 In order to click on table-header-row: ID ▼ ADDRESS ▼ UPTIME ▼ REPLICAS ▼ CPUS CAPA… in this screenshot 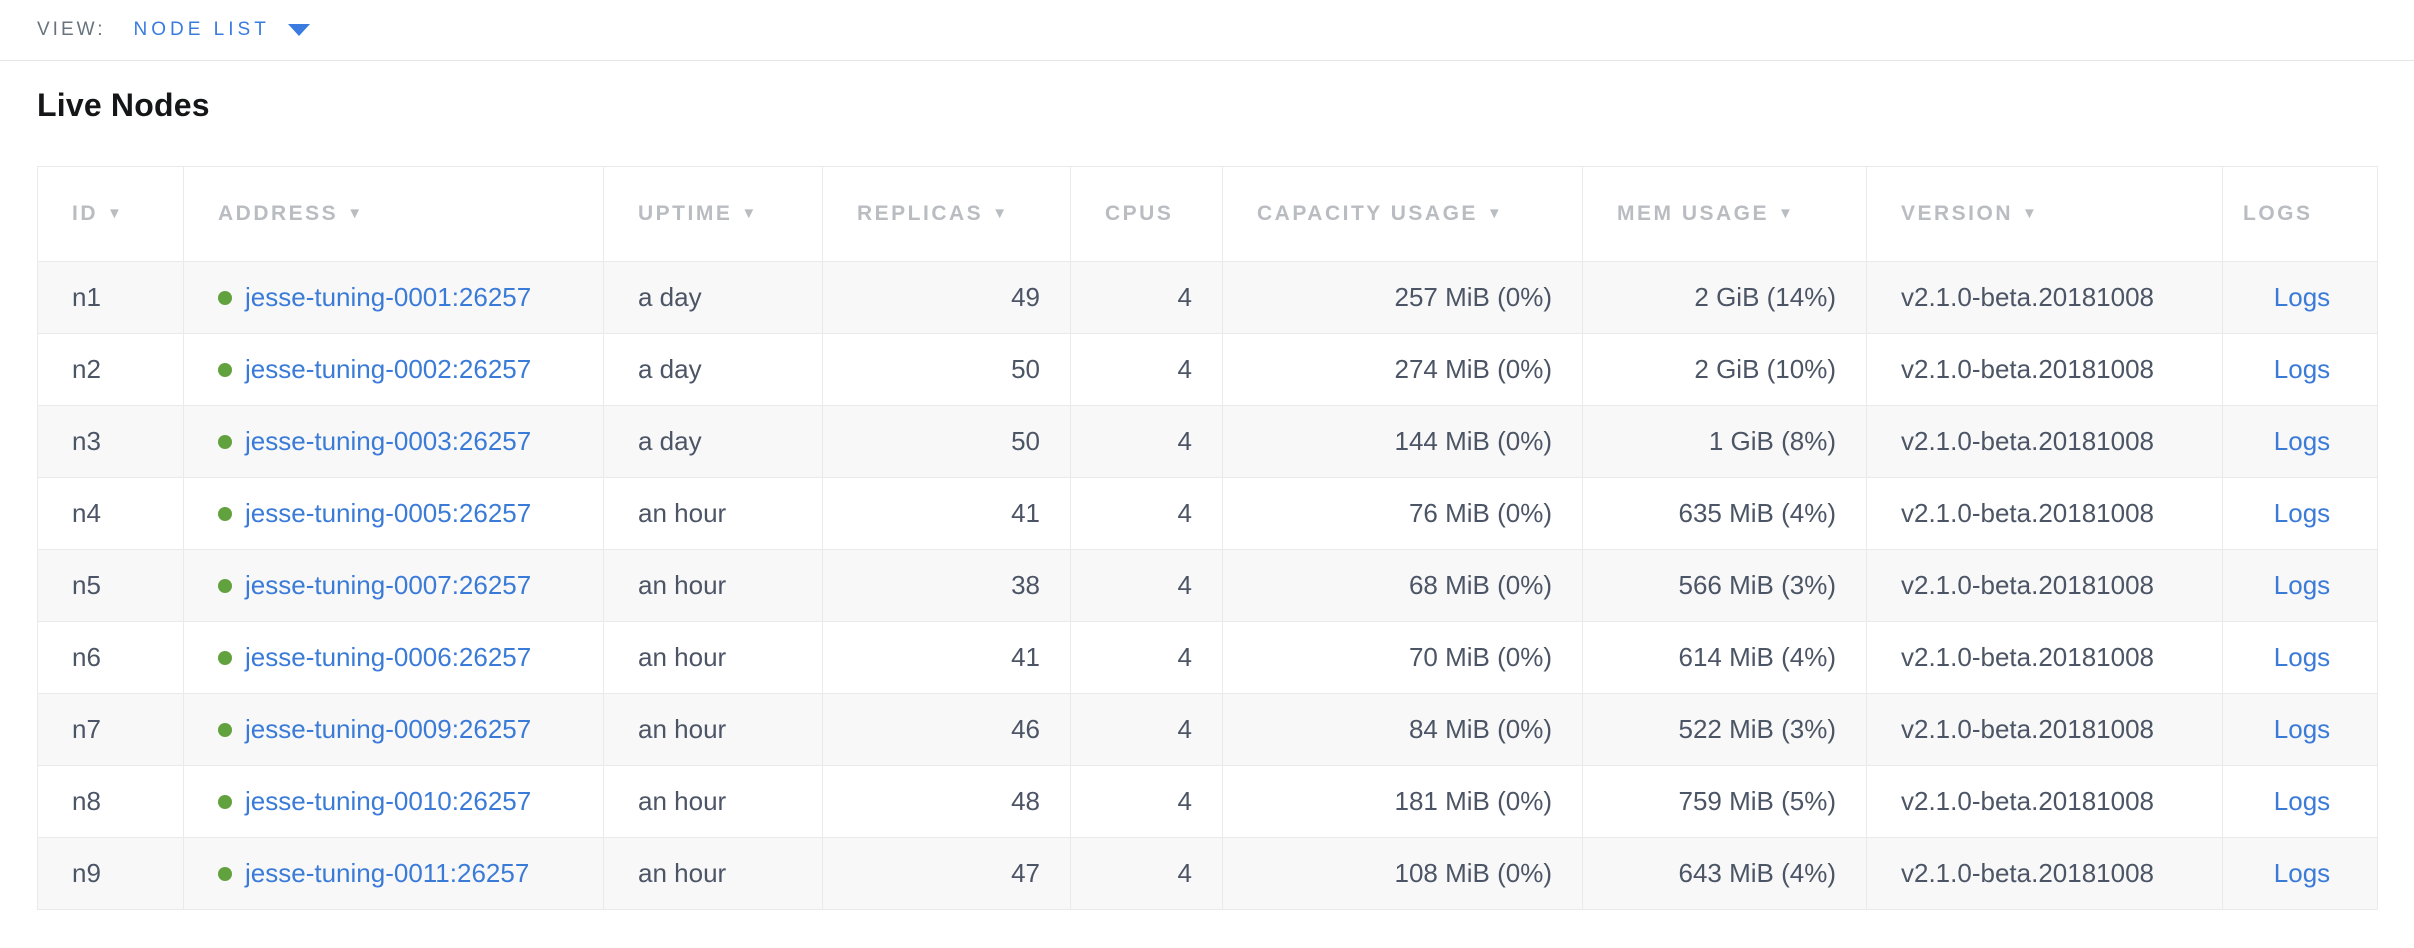, I will do `click(1207, 214)`.